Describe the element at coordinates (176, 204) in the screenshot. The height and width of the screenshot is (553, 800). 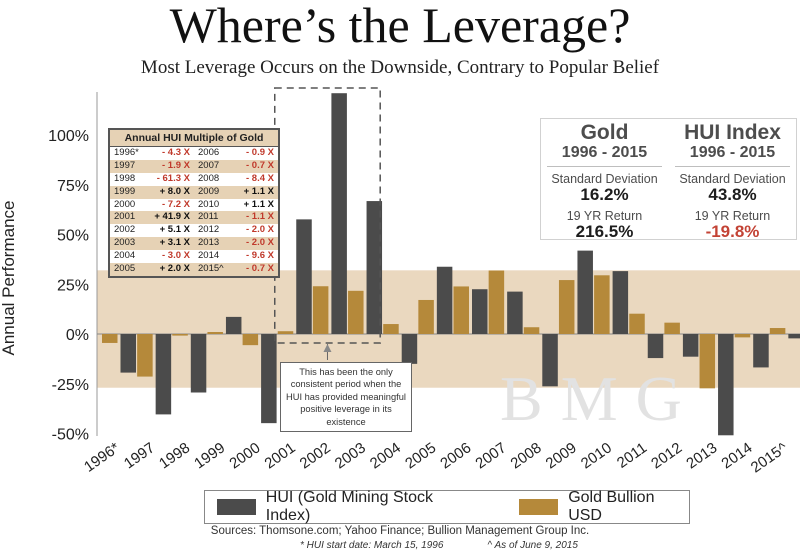
I see `multiple-value: - 7.2 X` at that location.